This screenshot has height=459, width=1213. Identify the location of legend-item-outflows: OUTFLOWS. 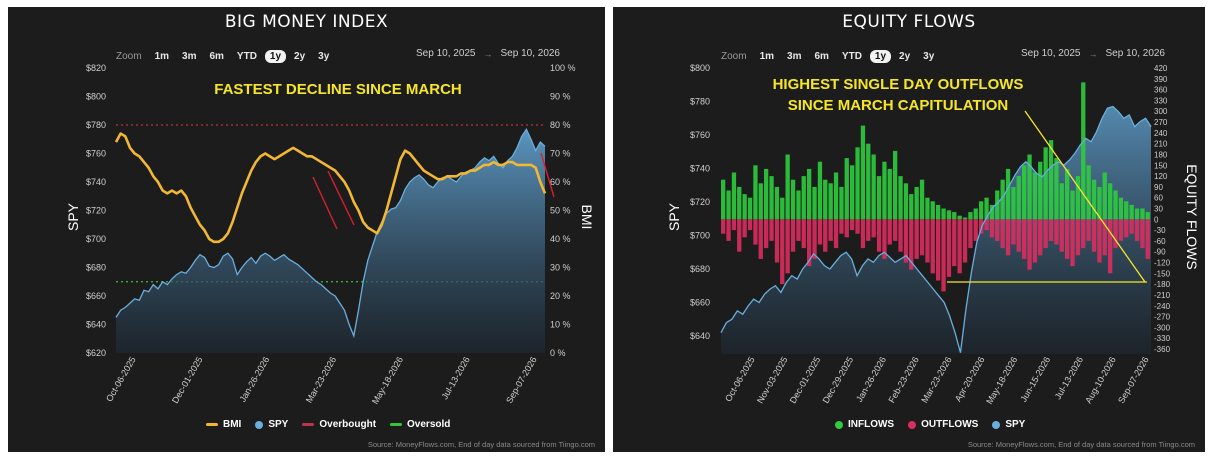
(943, 424).